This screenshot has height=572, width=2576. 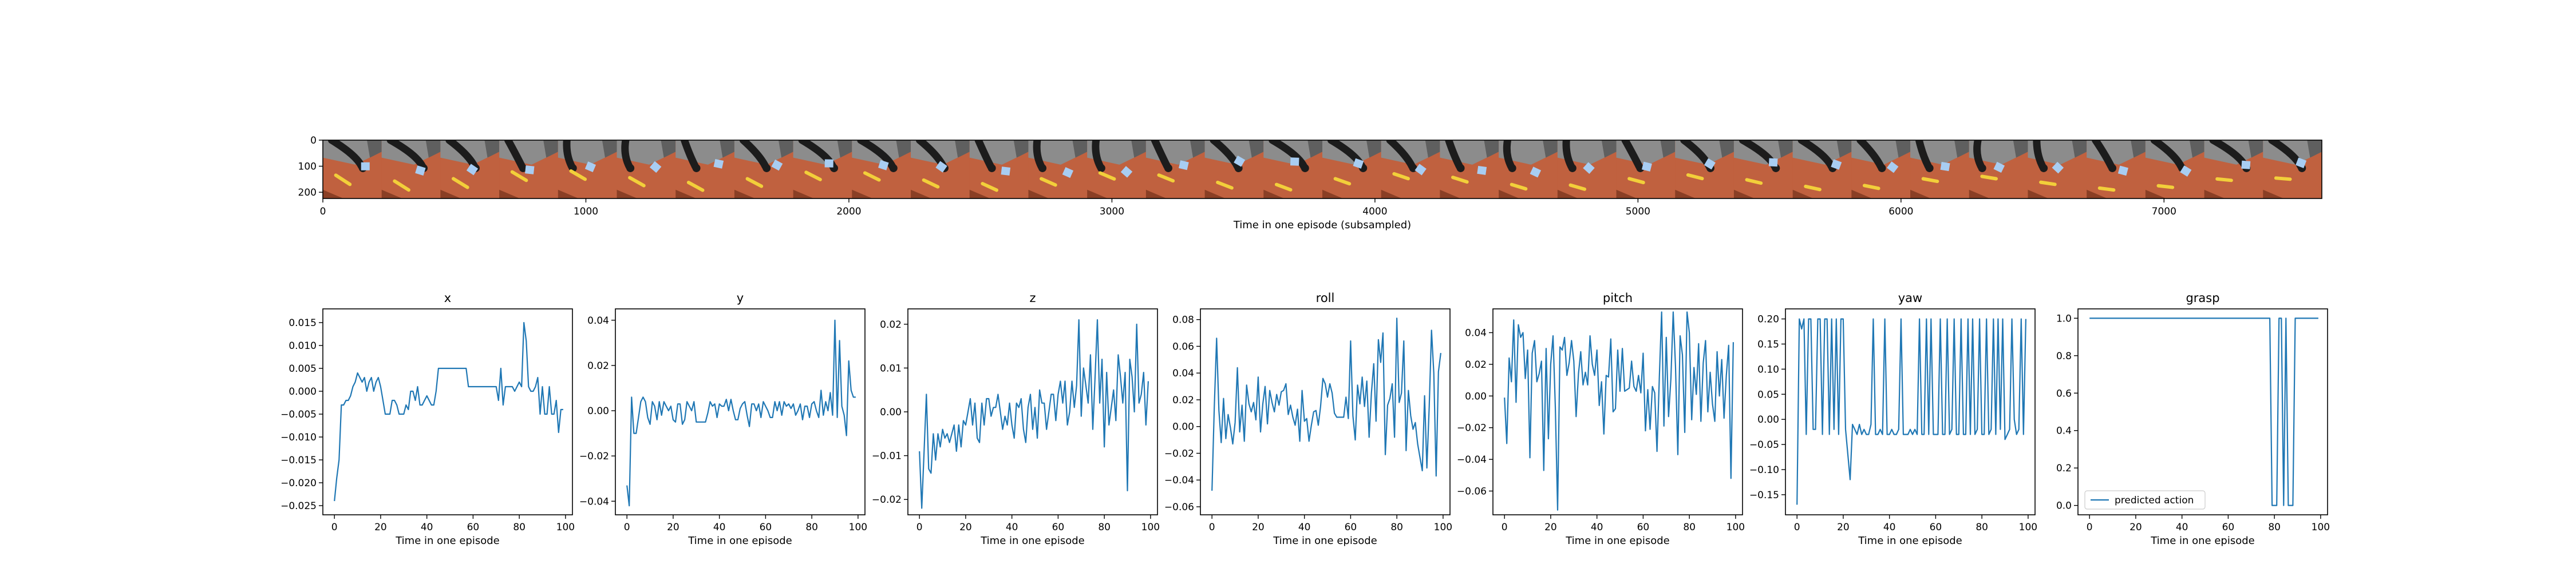 What do you see at coordinates (1032, 298) in the screenshot?
I see `chart-title: z` at bounding box center [1032, 298].